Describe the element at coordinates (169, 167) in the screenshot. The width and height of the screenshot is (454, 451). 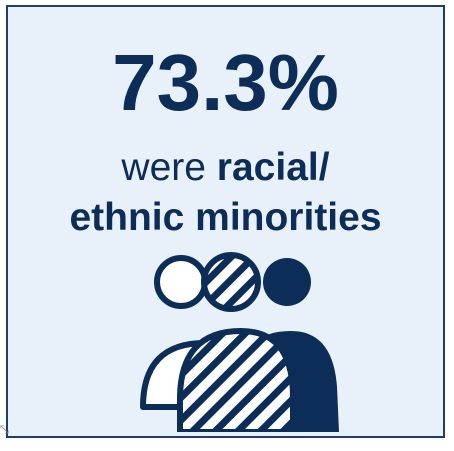
I see `caption-regular-text: were` at that location.